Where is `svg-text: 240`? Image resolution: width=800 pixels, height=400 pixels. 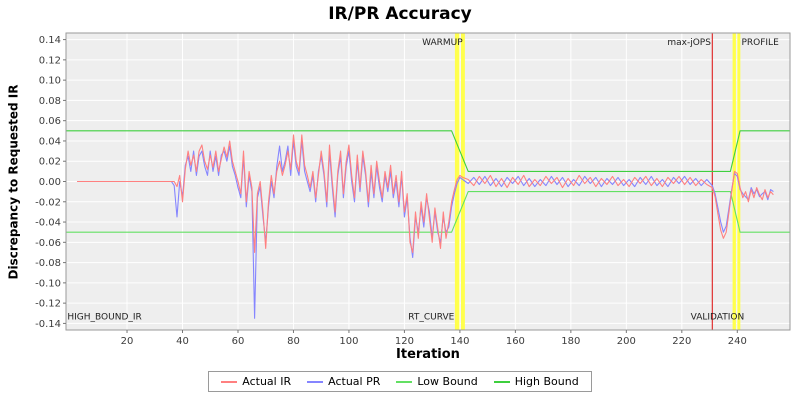
svg-text: 240 is located at coordinates (737, 341).